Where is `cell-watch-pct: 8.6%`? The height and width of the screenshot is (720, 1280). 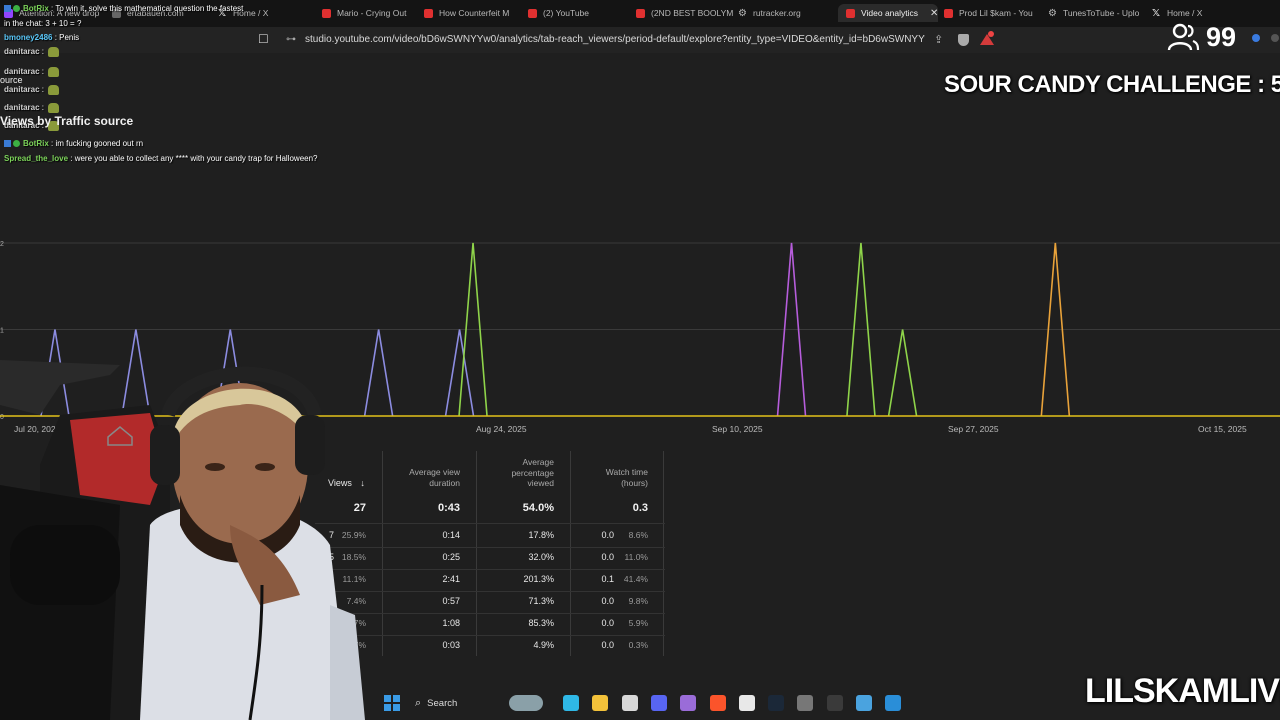
cell-watch-pct: 8.6% is located at coordinates (638, 535).